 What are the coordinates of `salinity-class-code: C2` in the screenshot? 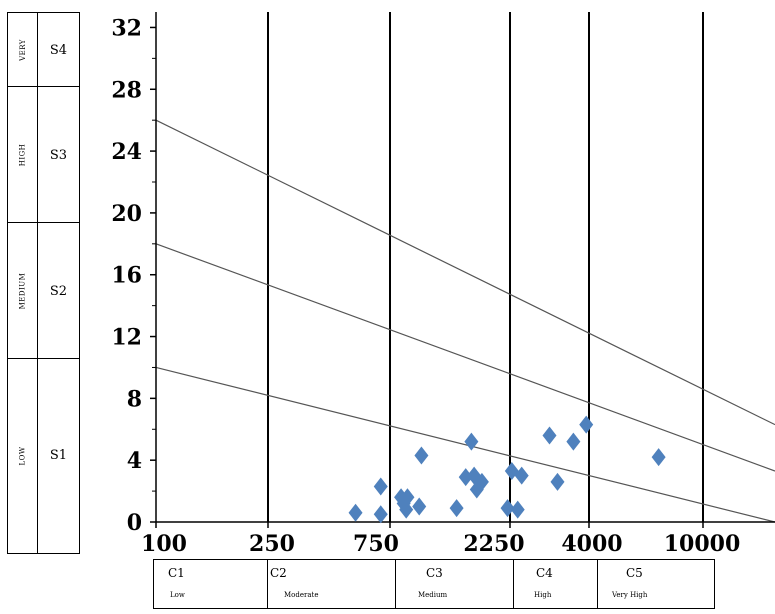 It's located at (278, 573).